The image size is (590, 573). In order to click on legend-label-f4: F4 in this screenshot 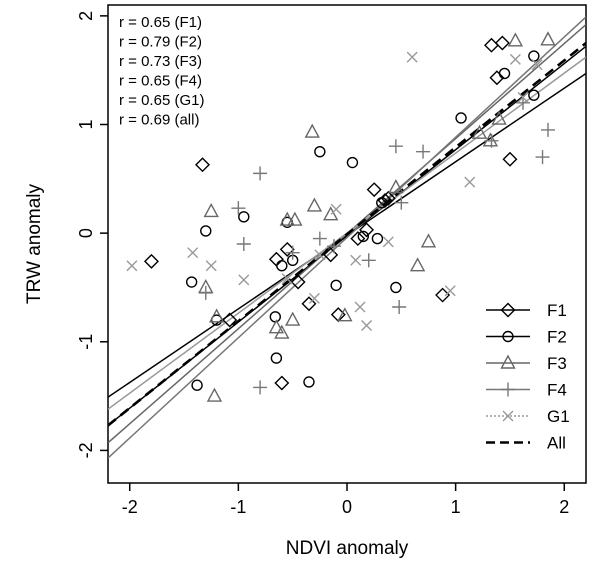, I will do `click(557, 390)`.